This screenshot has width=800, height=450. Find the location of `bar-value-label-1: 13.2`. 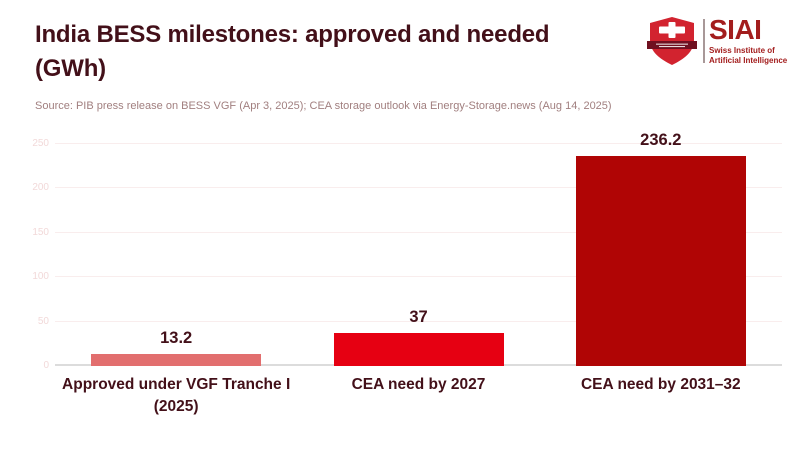

bar-value-label-1: 13.2 is located at coordinates (176, 338).